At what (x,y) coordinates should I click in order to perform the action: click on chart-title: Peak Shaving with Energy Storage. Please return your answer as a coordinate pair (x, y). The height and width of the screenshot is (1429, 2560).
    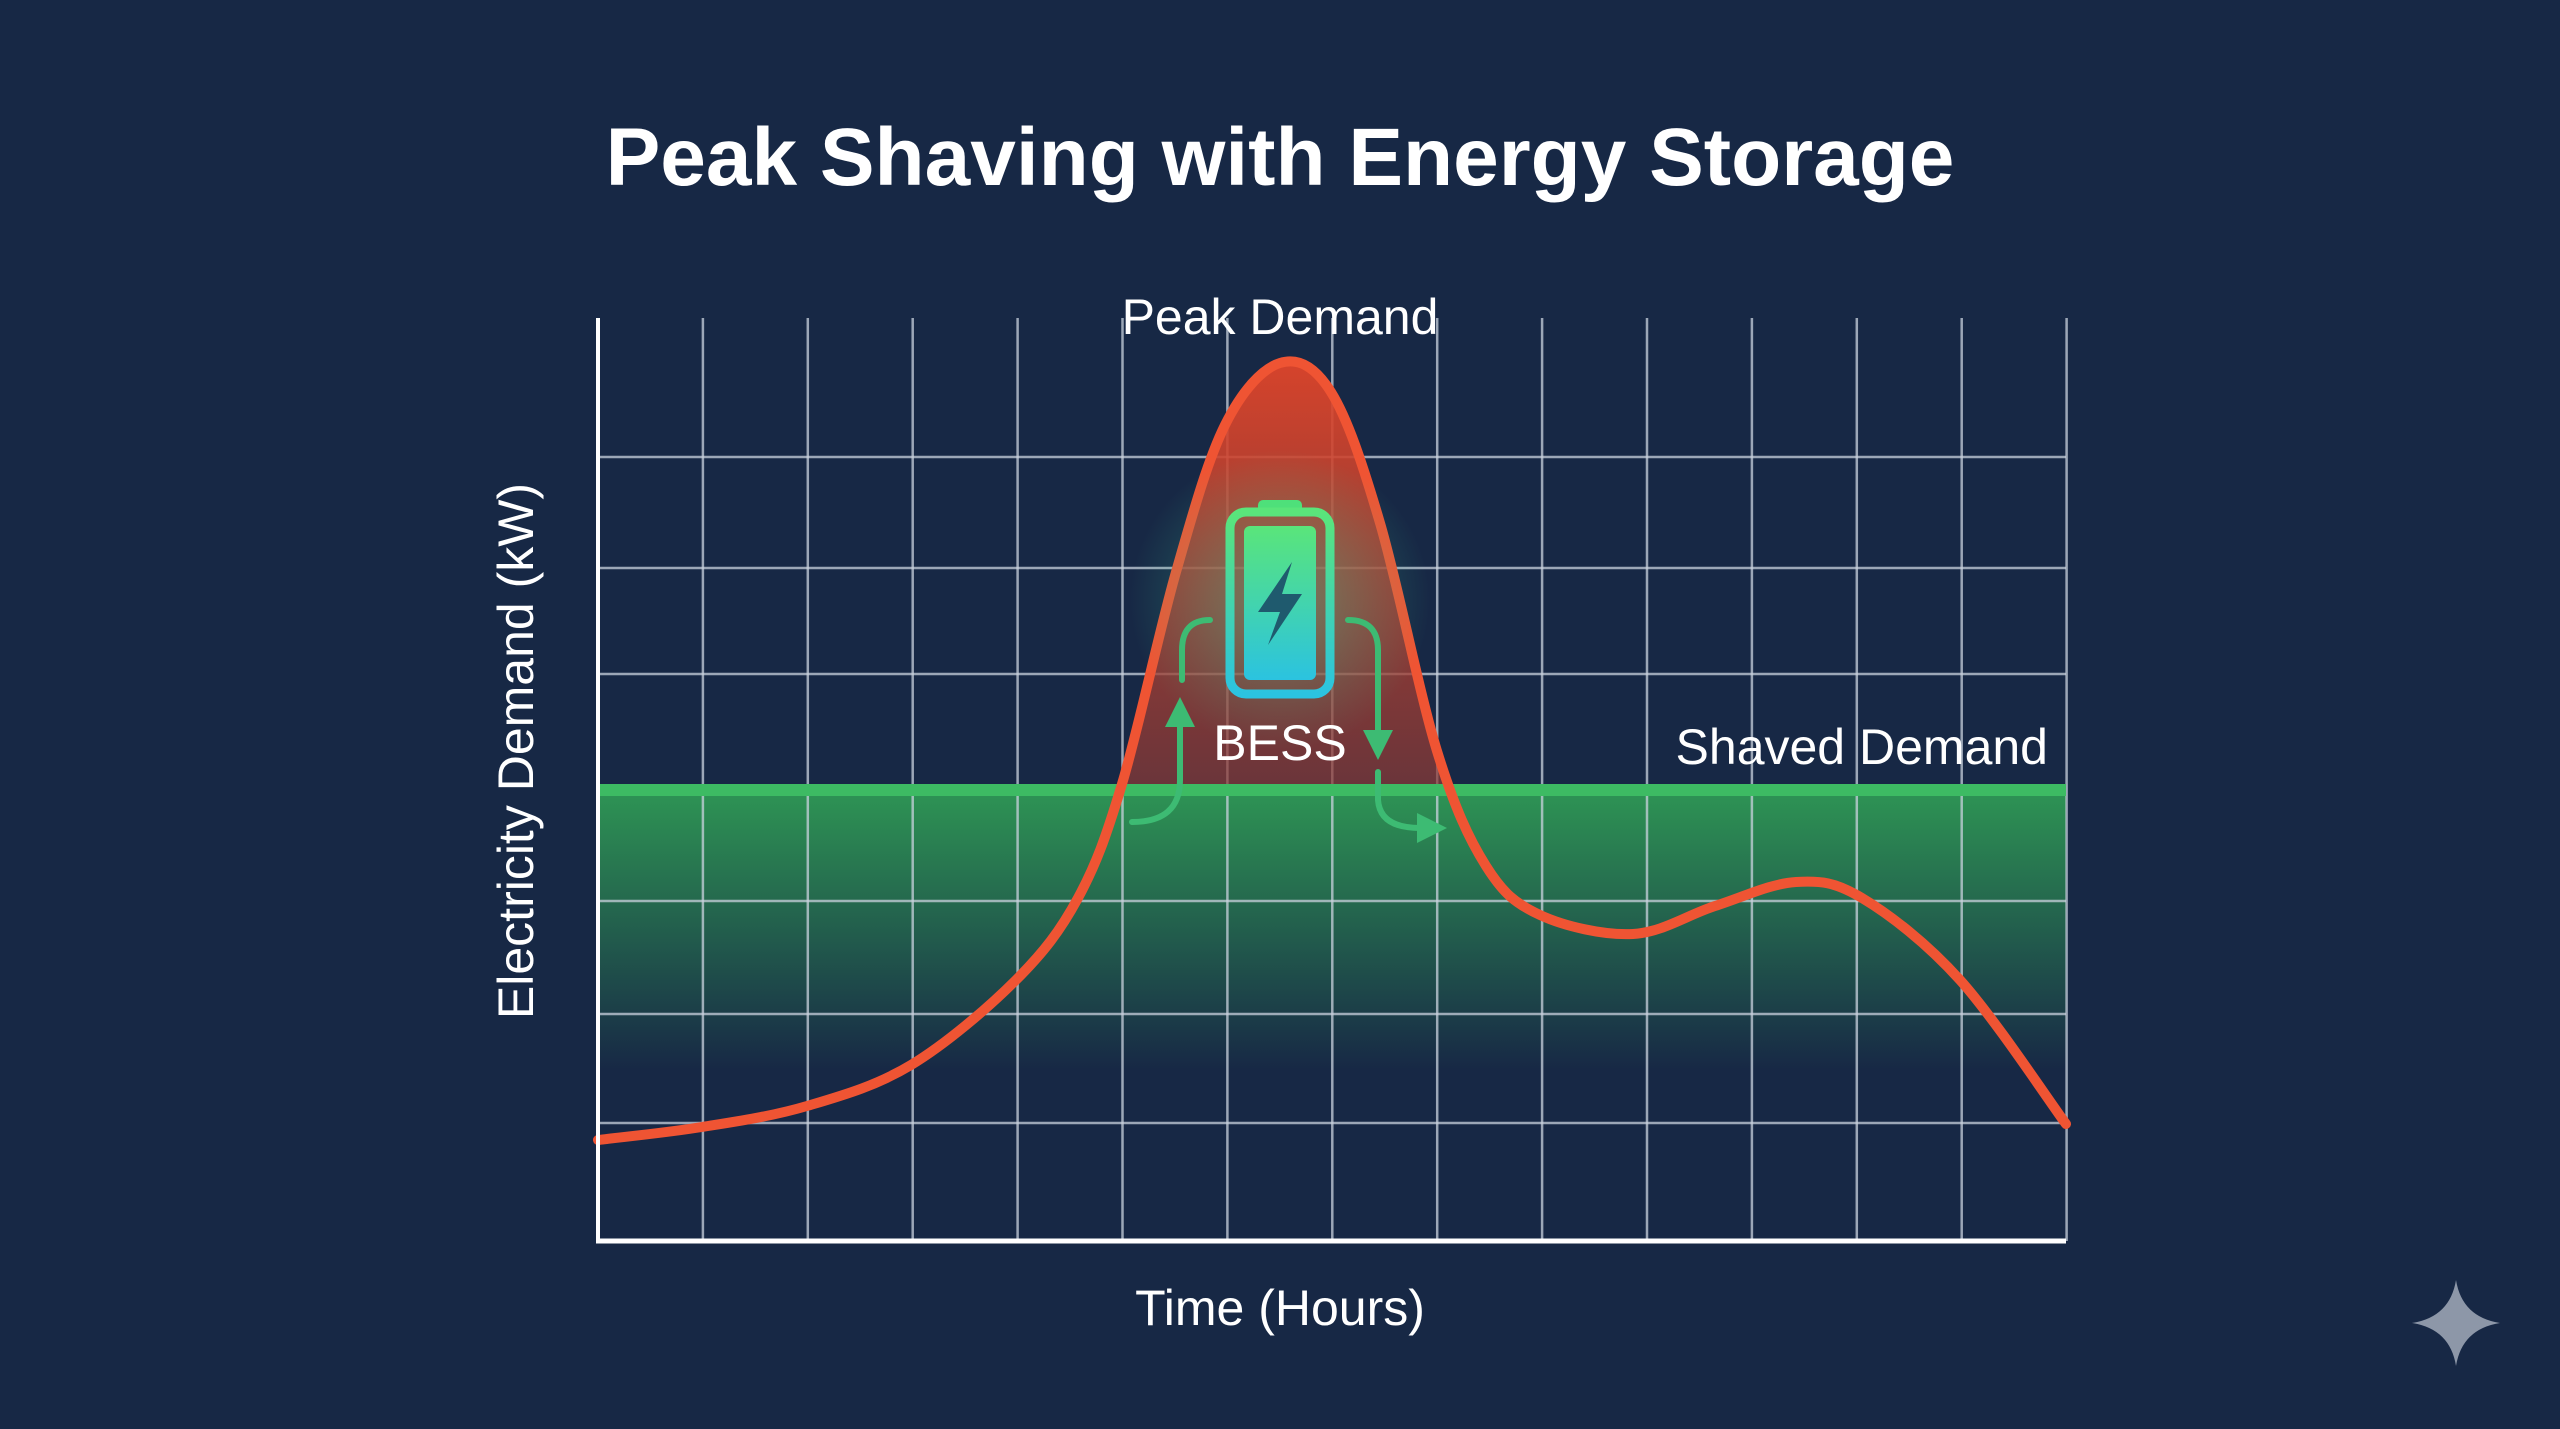
    Looking at the image, I should click on (1280, 157).